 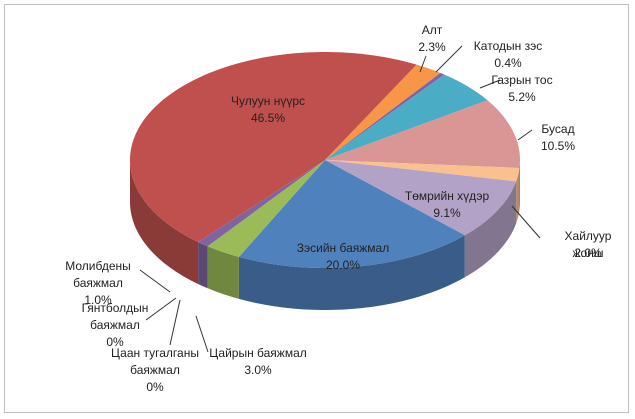 I want to click on value-label: 0.4%, so click(x=508, y=63).